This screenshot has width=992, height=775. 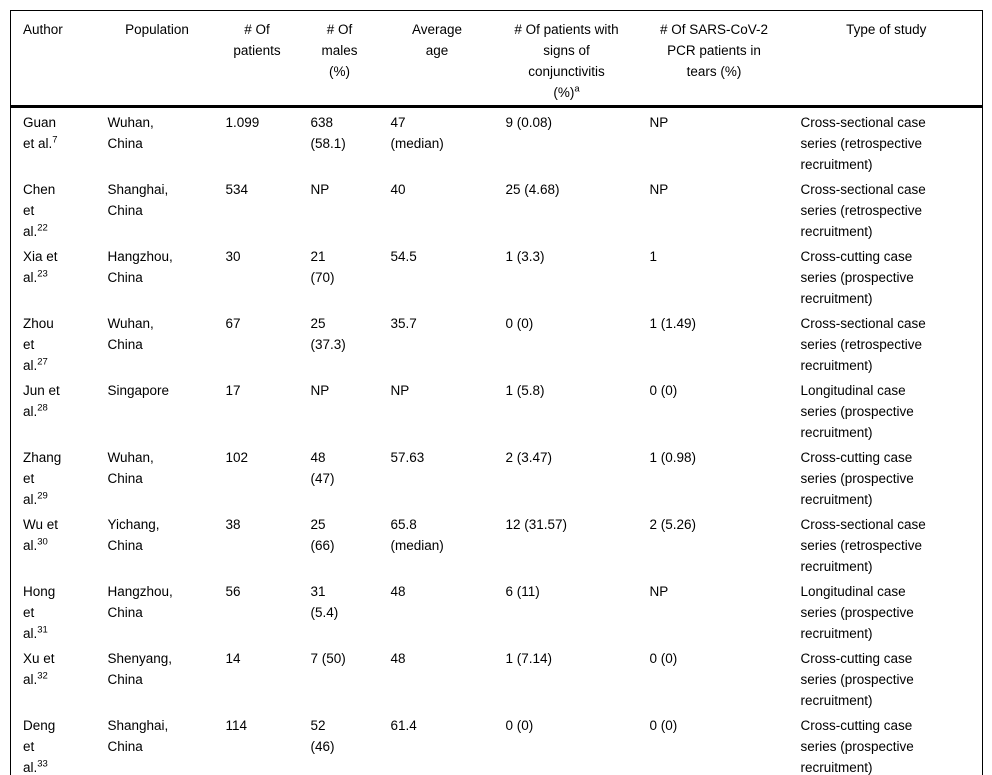 I want to click on cell-pcr-tears: 1 (0.98), so click(x=714, y=476).